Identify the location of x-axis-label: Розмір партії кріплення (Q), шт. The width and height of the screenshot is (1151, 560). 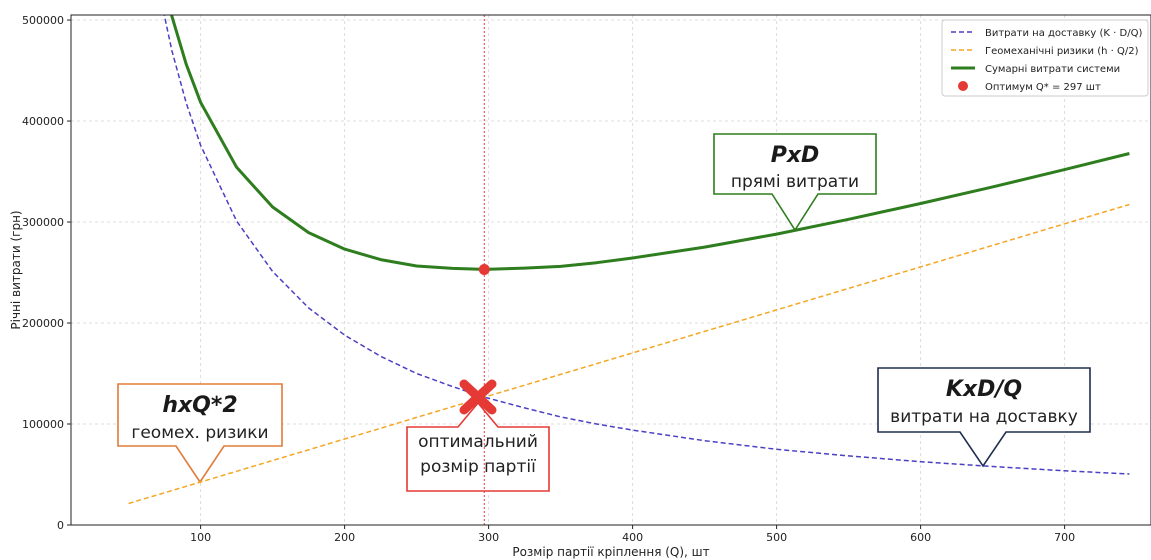
(610, 552).